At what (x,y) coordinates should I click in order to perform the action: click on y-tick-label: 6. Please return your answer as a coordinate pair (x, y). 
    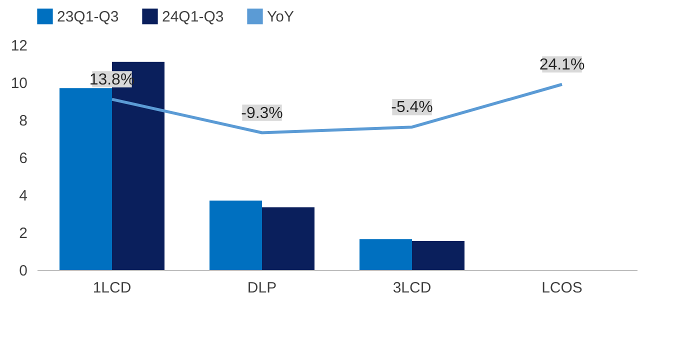
    Looking at the image, I should click on (23, 158).